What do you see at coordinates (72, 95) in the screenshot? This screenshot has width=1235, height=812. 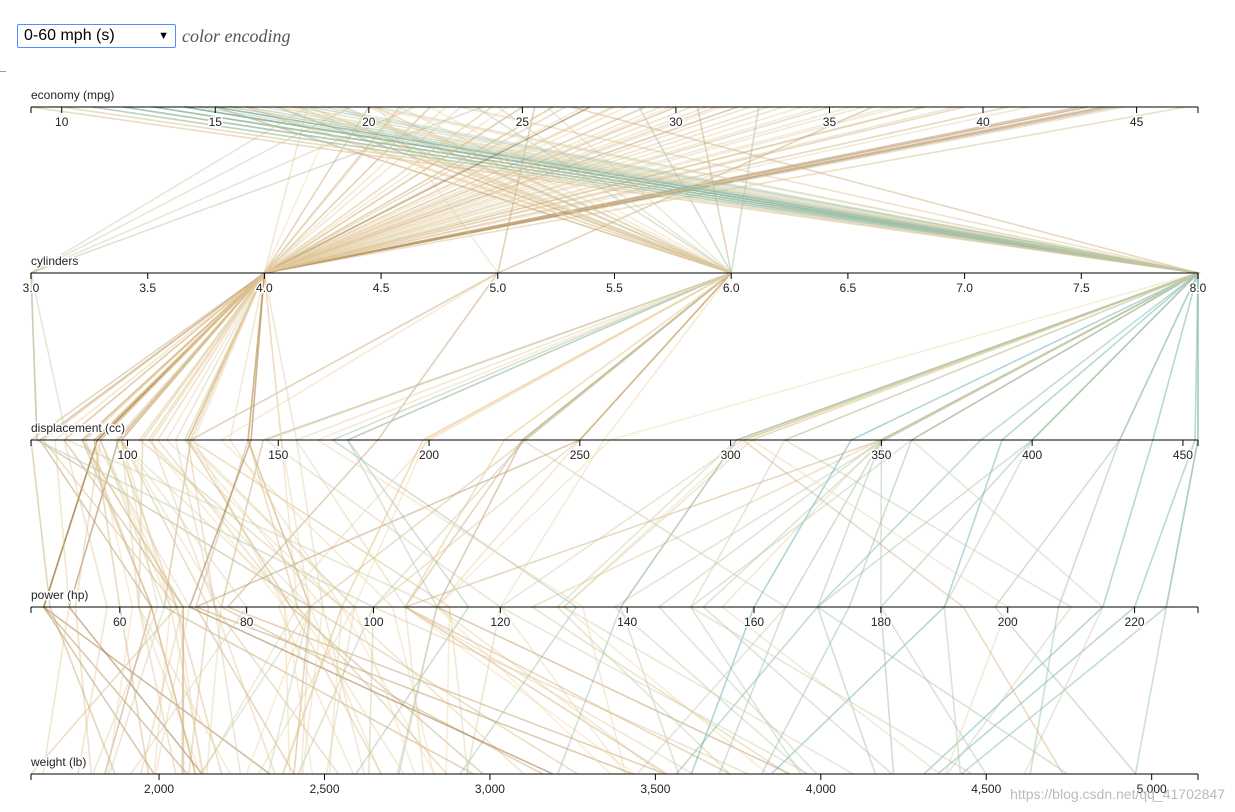 I see `axis-title: economy (mpg)` at bounding box center [72, 95].